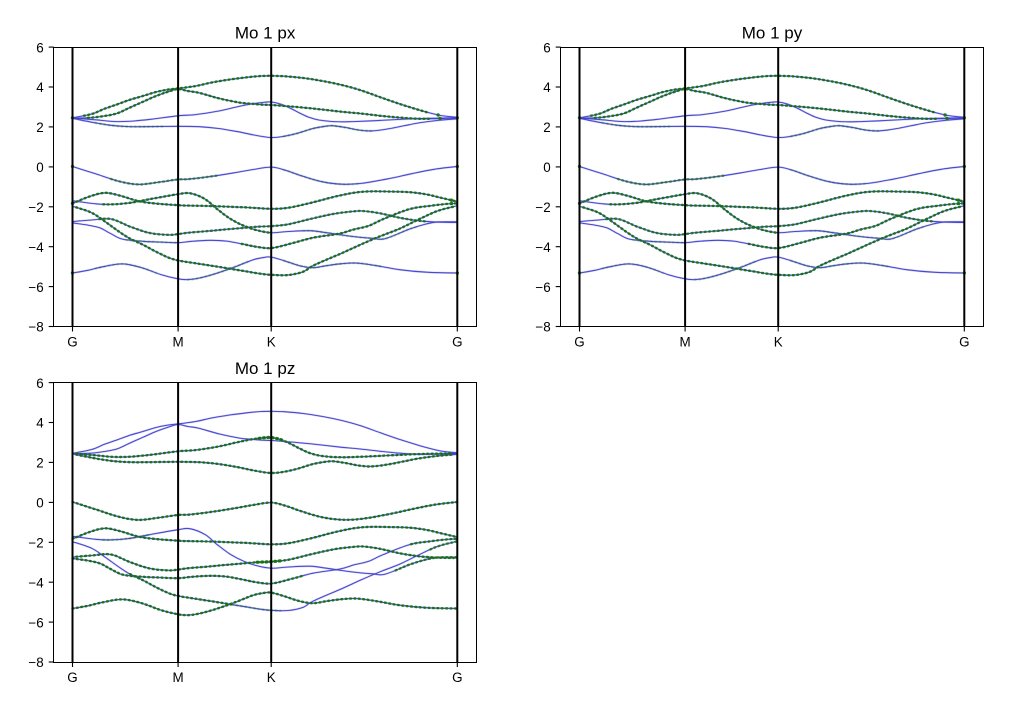 The image size is (1025, 707). I want to click on svg-text: Mo 1 px, so click(265, 33).